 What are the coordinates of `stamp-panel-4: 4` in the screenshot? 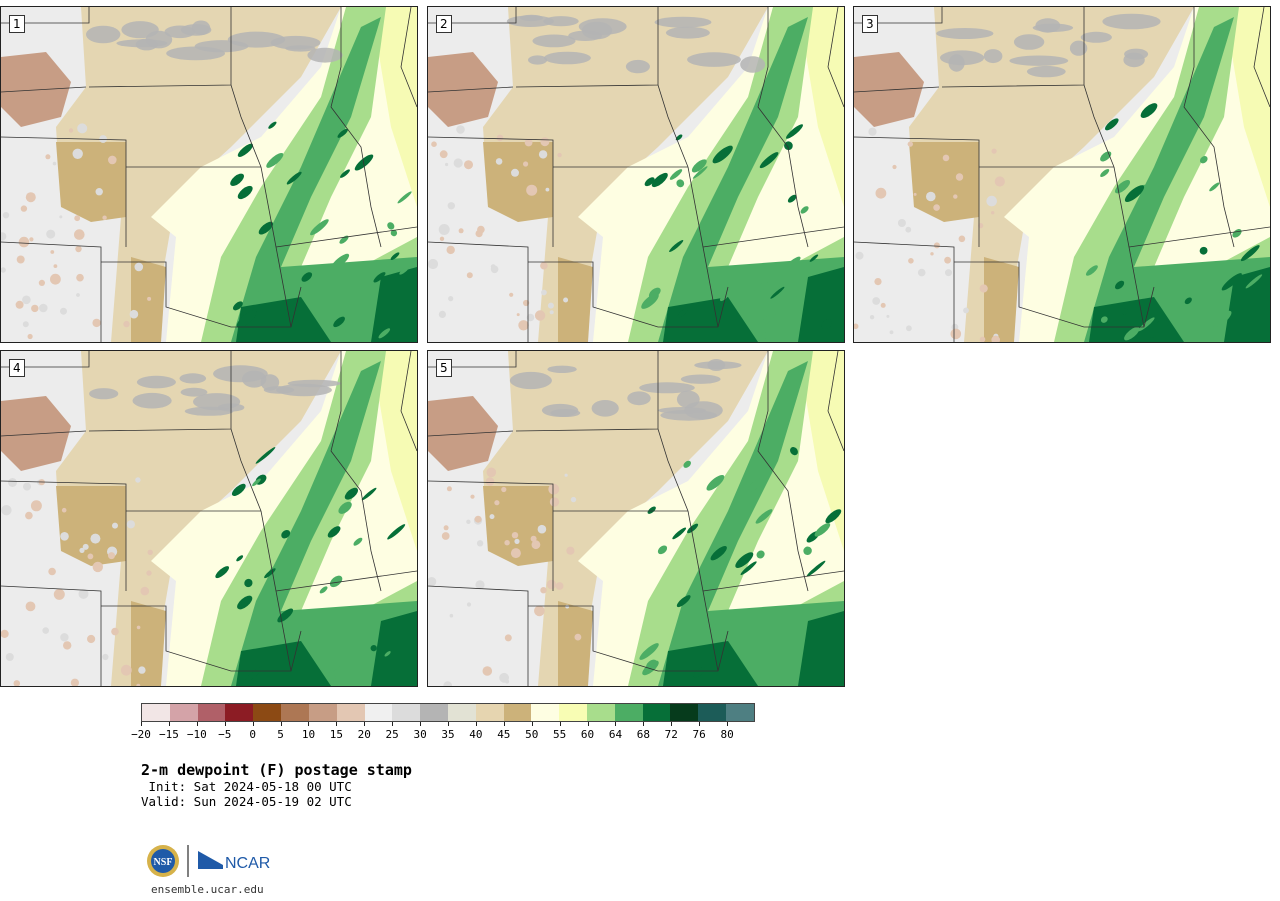 It's located at (209, 518).